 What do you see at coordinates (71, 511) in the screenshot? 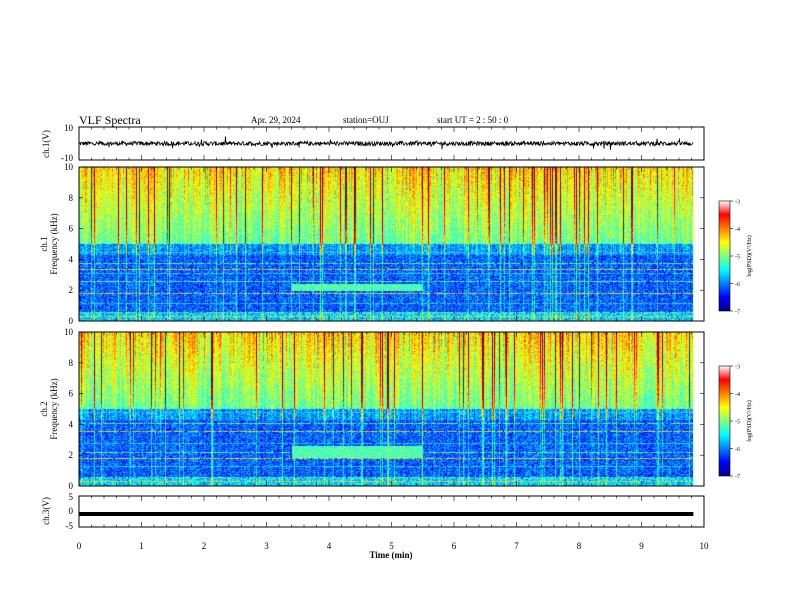
I see `ch3-ytick-middle: 0` at bounding box center [71, 511].